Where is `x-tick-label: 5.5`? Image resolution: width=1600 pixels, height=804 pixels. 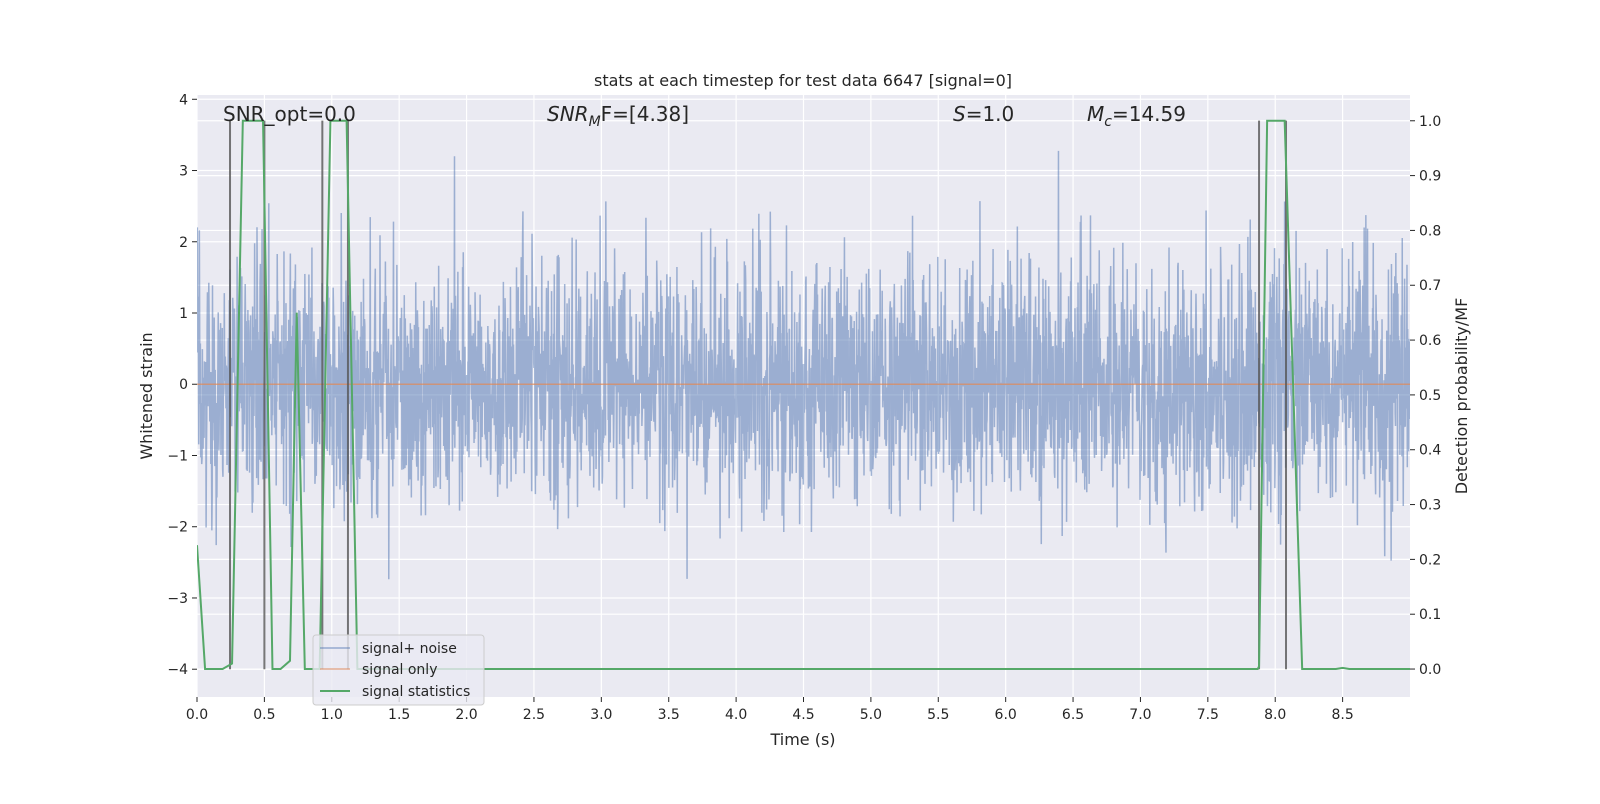 x-tick-label: 5.5 is located at coordinates (938, 715).